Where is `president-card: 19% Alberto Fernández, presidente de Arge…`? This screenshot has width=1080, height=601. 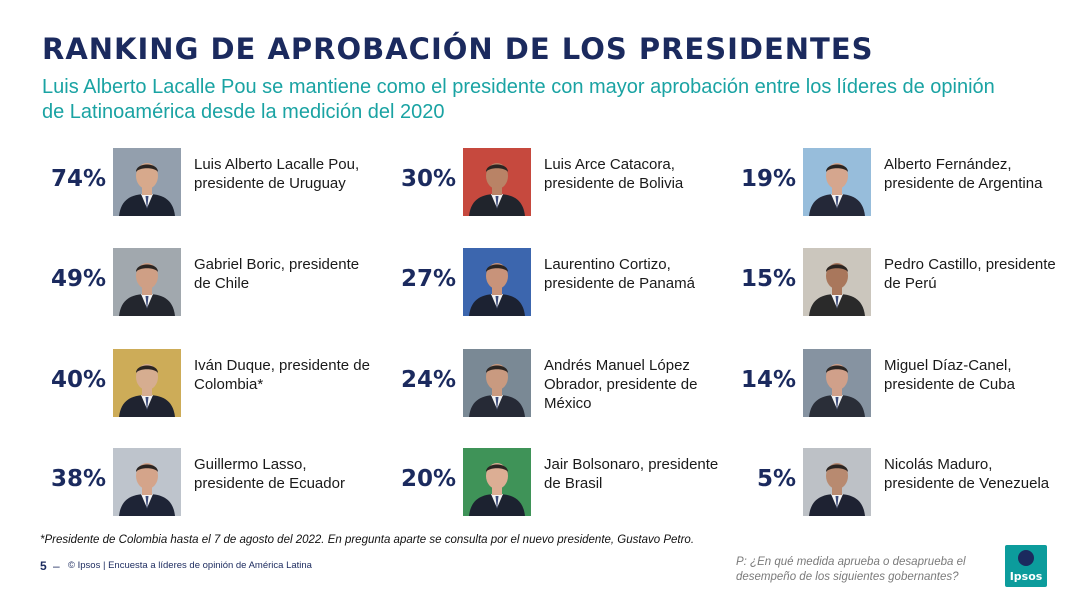
president-card: 19% Alberto Fernández, presidente de Arge… is located at coordinates (903, 183).